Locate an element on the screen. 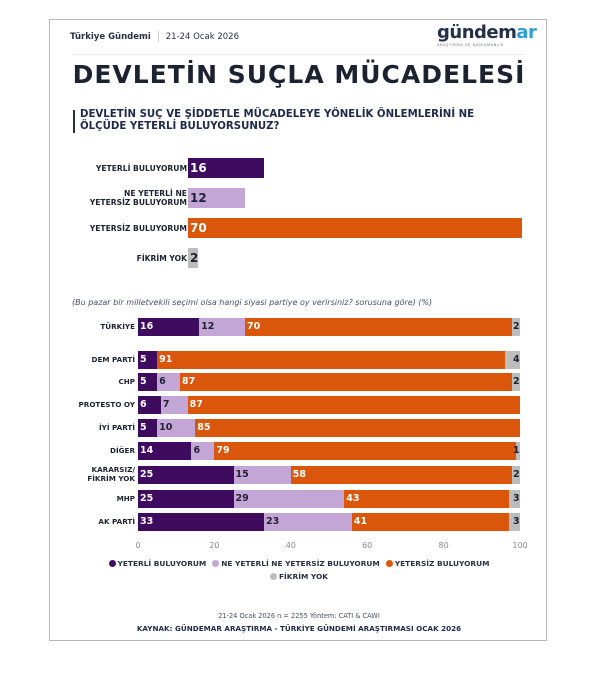 The image size is (600, 683). header-date: 21-24 Ocak 2026 is located at coordinates (202, 37).